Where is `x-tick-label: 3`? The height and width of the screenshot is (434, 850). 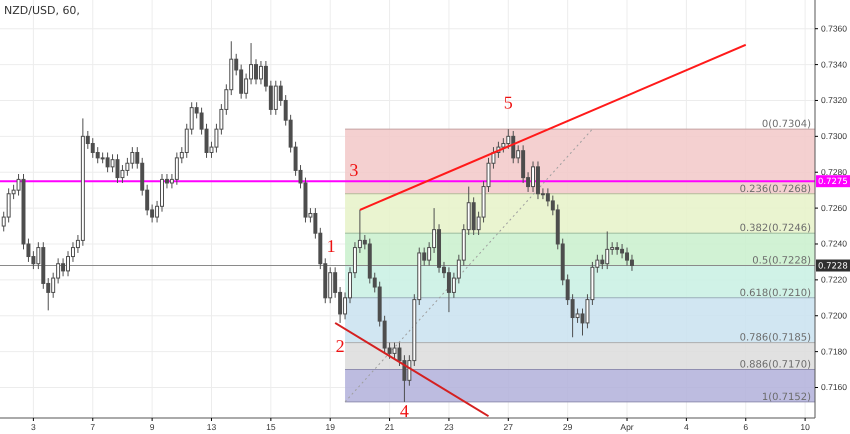 x-tick-label: 3 is located at coordinates (33, 427).